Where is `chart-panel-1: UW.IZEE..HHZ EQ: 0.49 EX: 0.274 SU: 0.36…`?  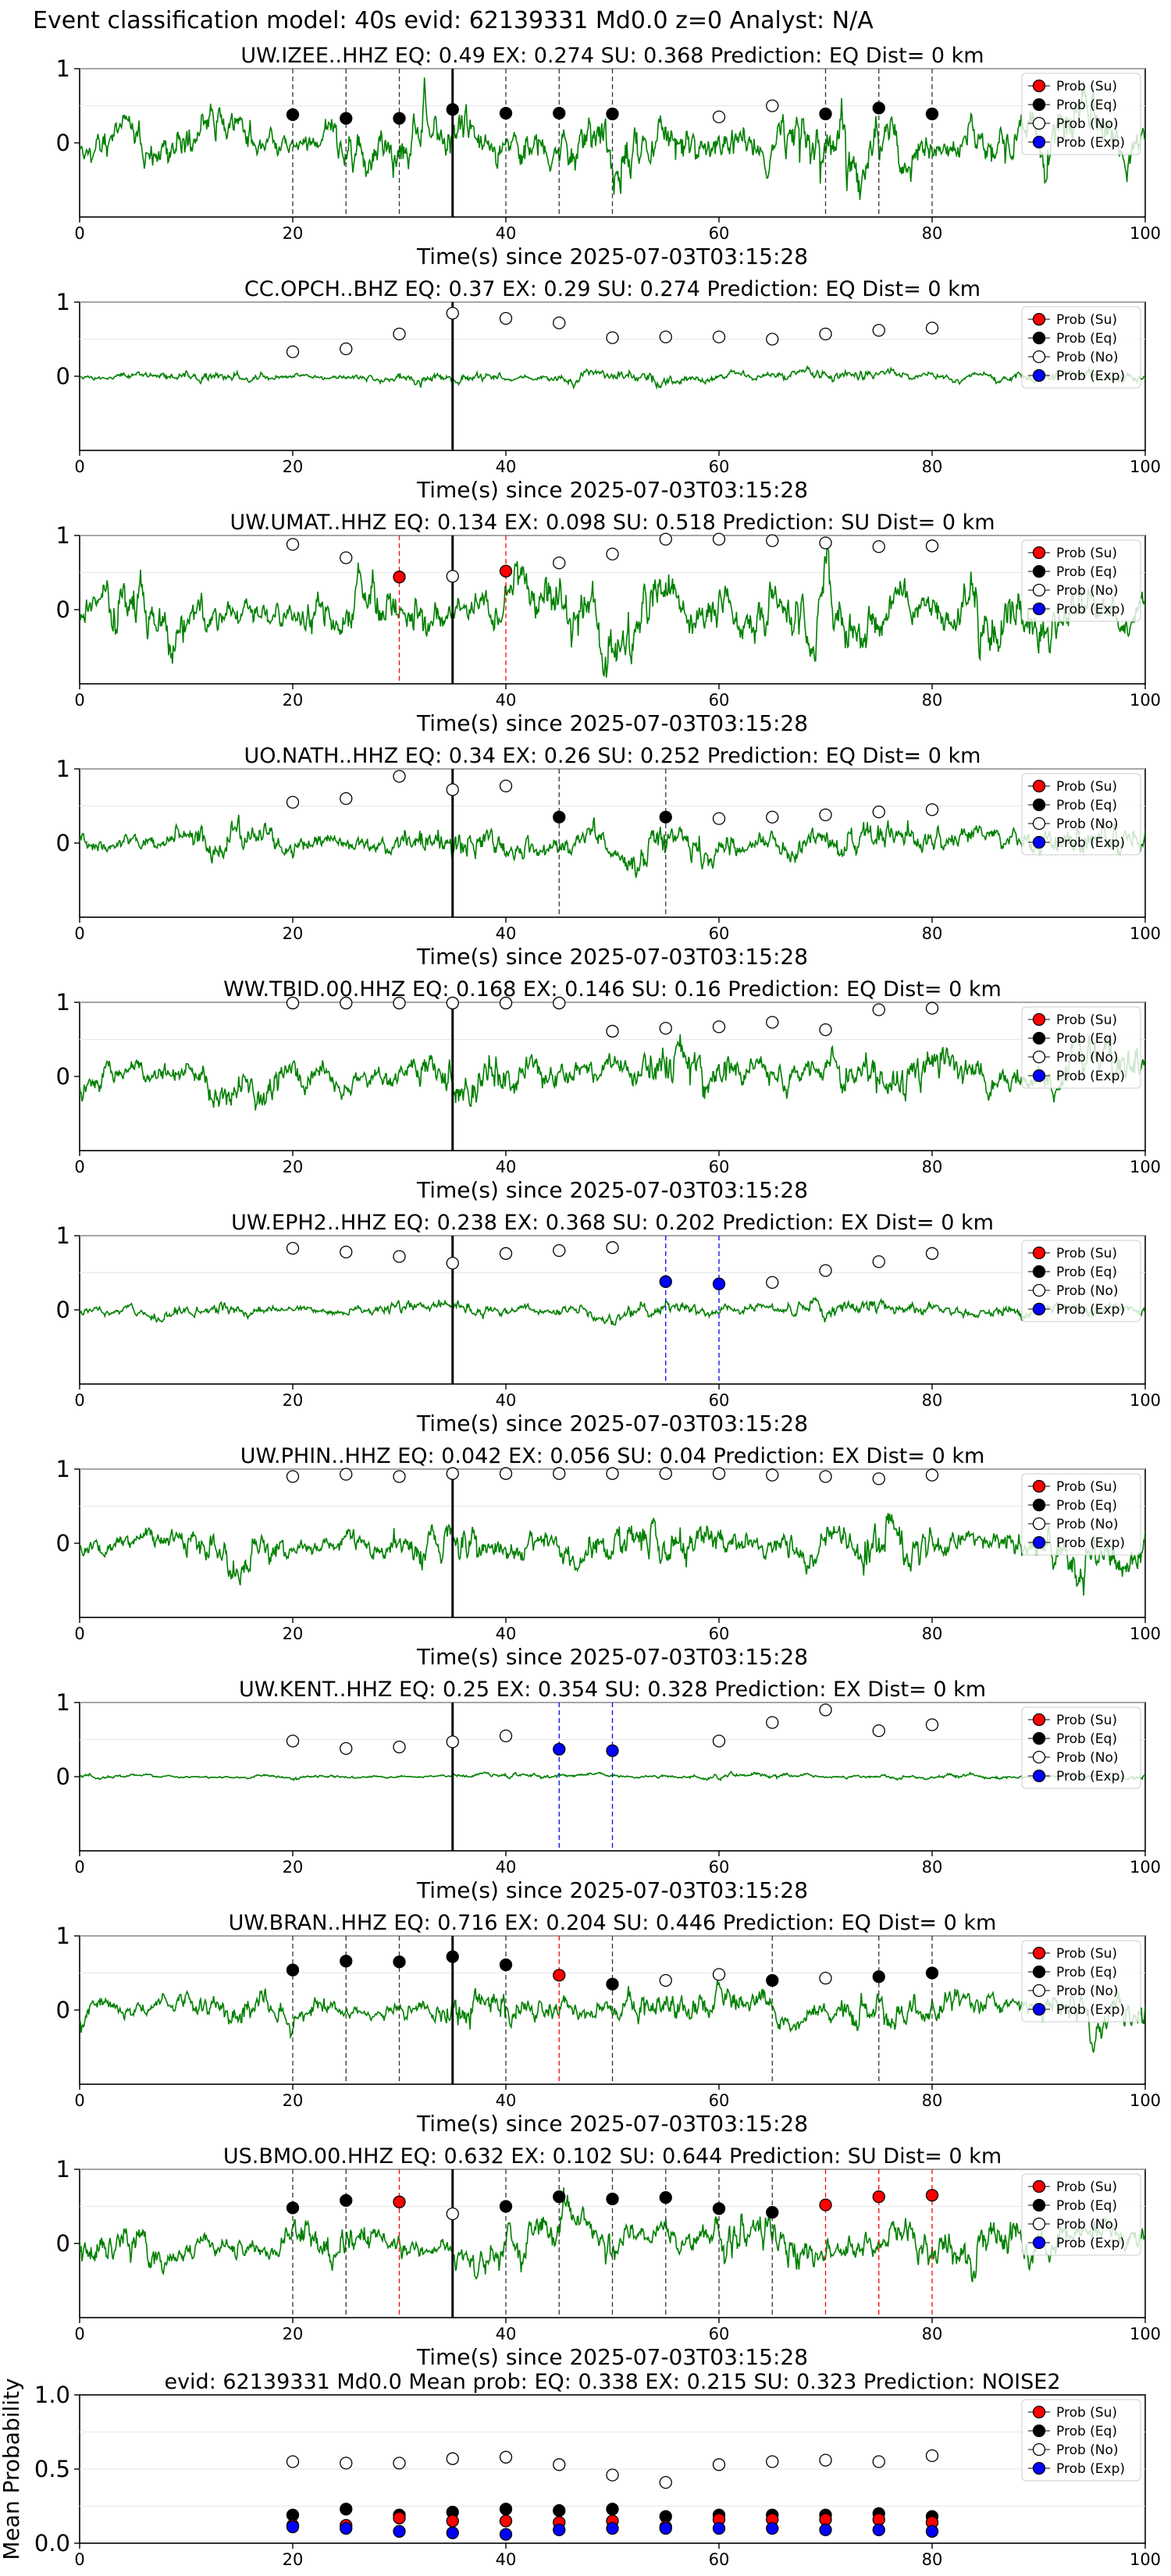 chart-panel-1: UW.IZEE..HHZ EQ: 0.49 EX: 0.274 SU: 0.36… is located at coordinates (609, 156).